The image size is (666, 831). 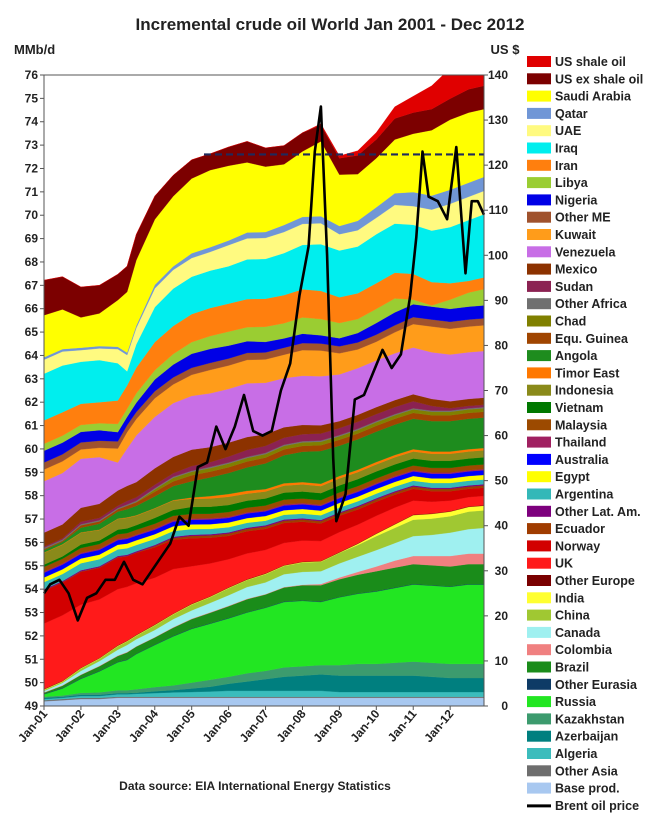 What do you see at coordinates (502, 436) in the screenshot?
I see `y-right-tick-label: 60` at bounding box center [502, 436].